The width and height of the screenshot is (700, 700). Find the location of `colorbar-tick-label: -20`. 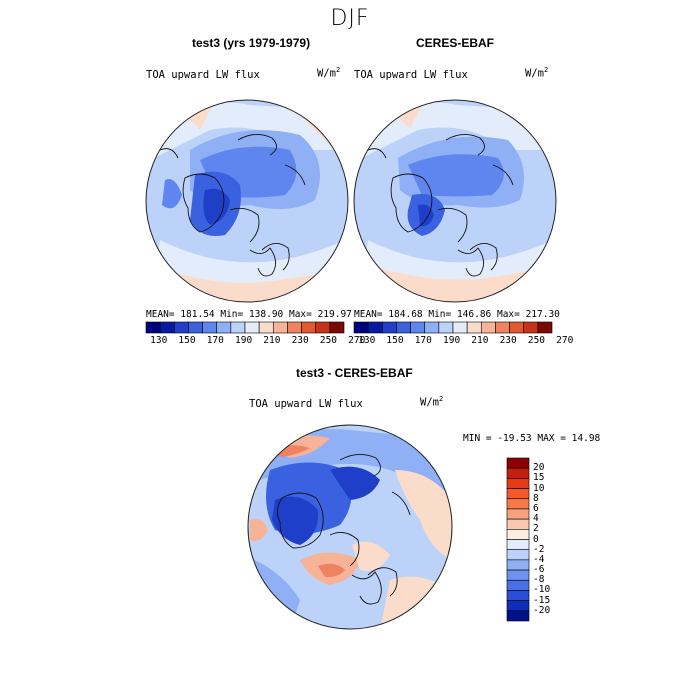

colorbar-tick-label: -20 is located at coordinates (542, 610).